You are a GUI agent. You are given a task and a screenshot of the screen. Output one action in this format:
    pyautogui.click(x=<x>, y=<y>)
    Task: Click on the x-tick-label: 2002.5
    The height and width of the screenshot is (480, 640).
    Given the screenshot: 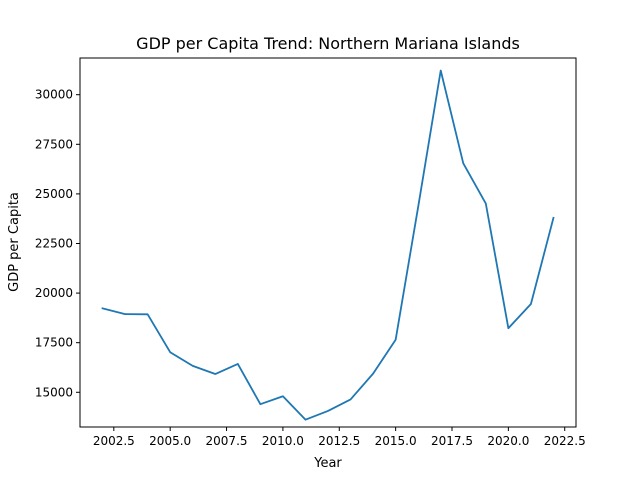 What is the action you would take?
    pyautogui.click(x=114, y=441)
    